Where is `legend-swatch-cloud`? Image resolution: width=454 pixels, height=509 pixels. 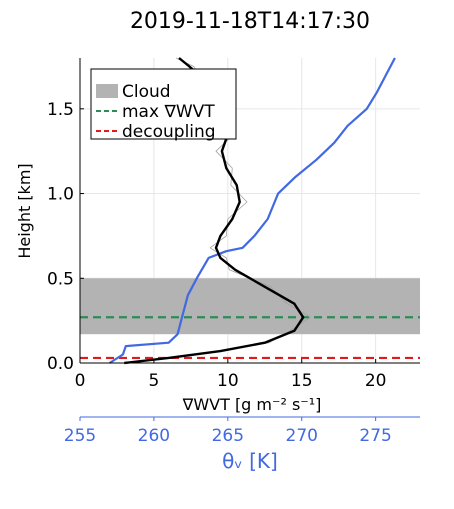
legend-swatch-cloud is located at coordinates (107, 91).